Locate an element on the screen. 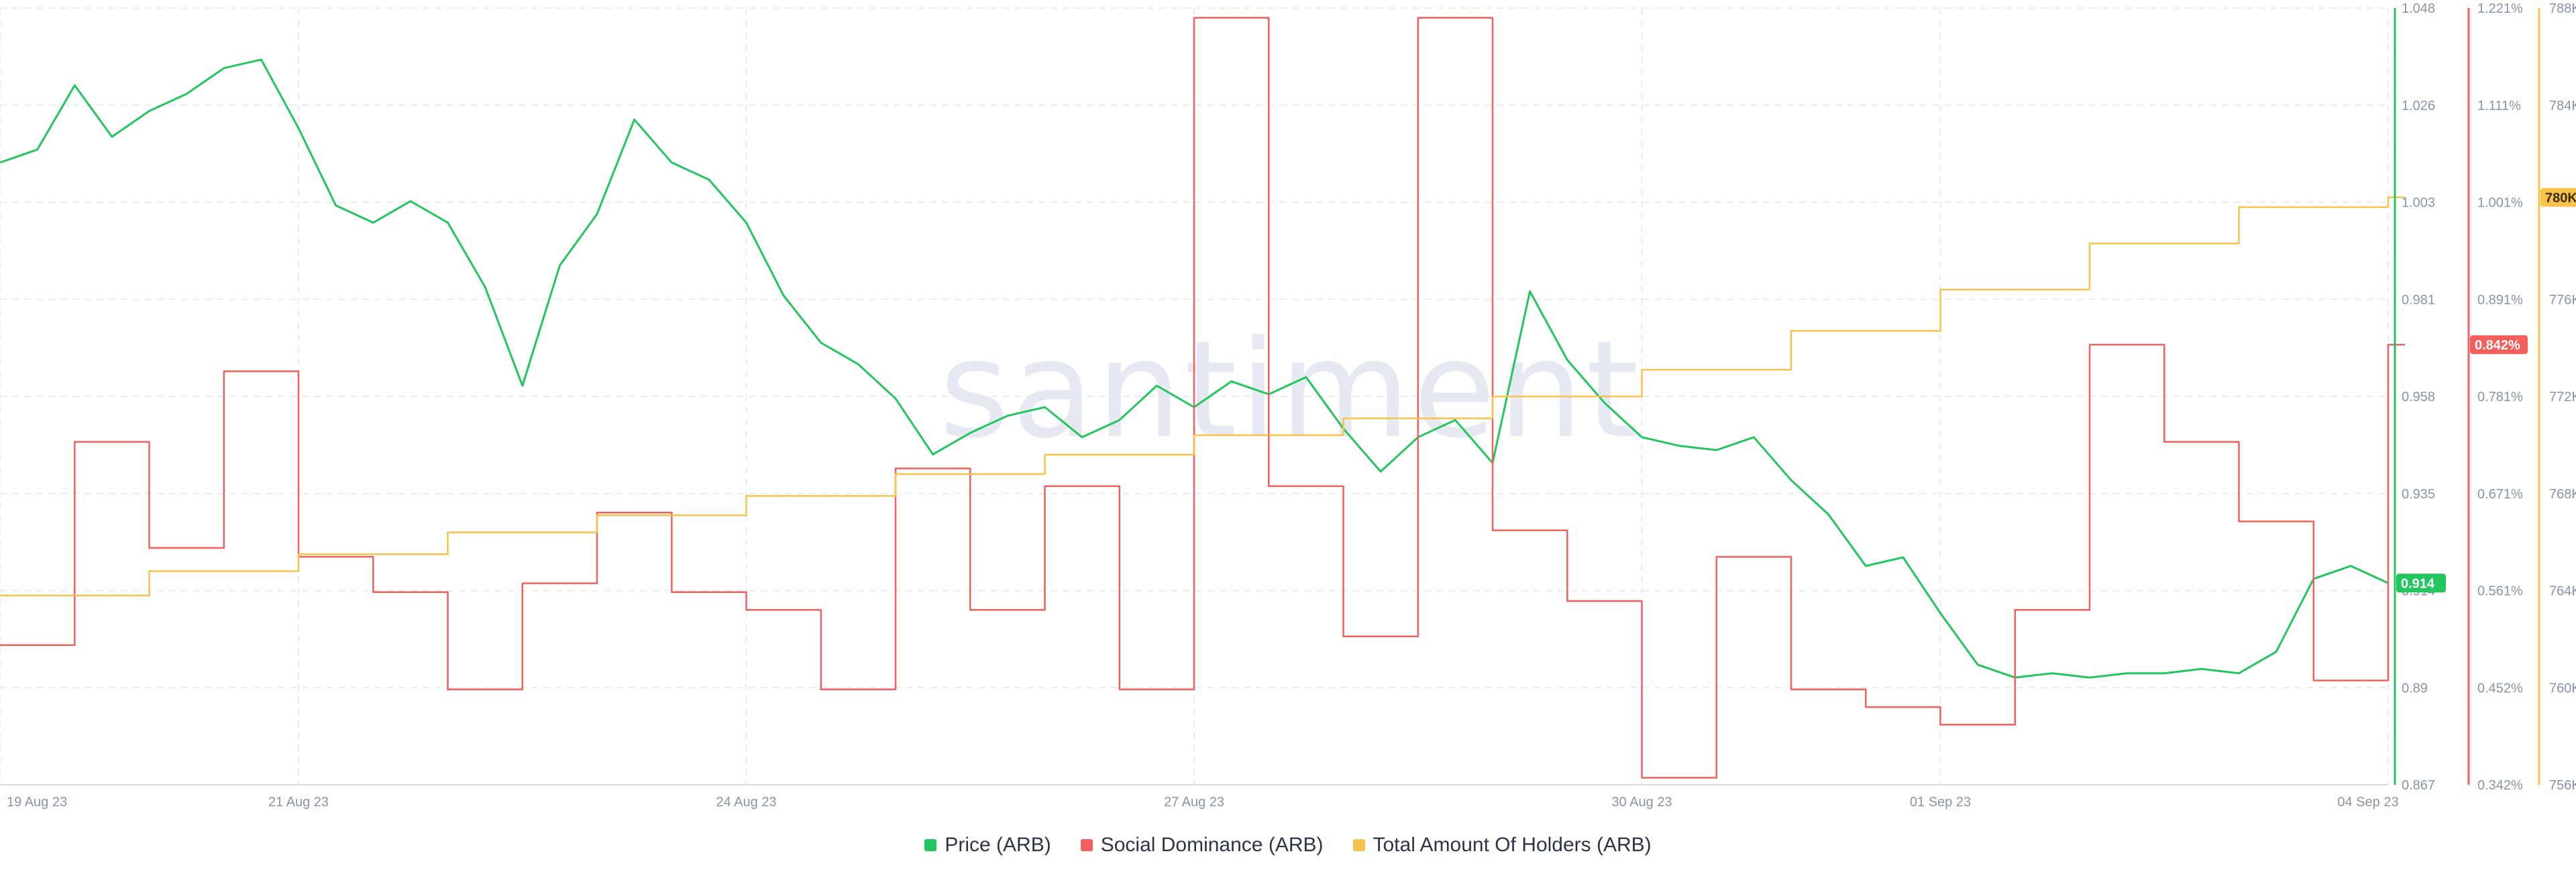 This screenshot has width=2576, height=872. price-badge-text: 0.914 is located at coordinates (2418, 583).